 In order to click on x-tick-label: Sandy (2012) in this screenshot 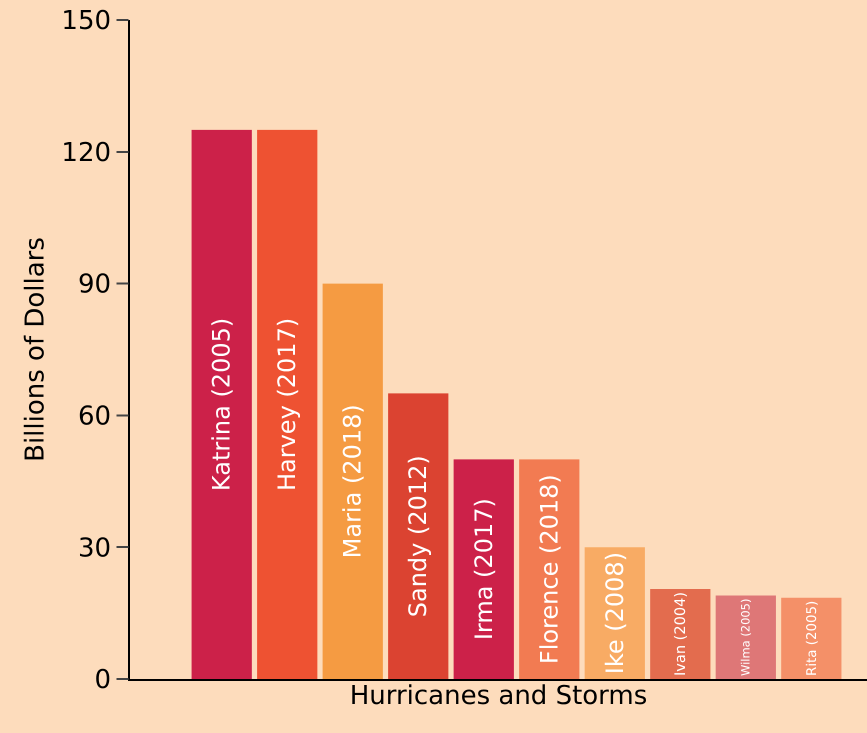, I will do `click(418, 536)`.